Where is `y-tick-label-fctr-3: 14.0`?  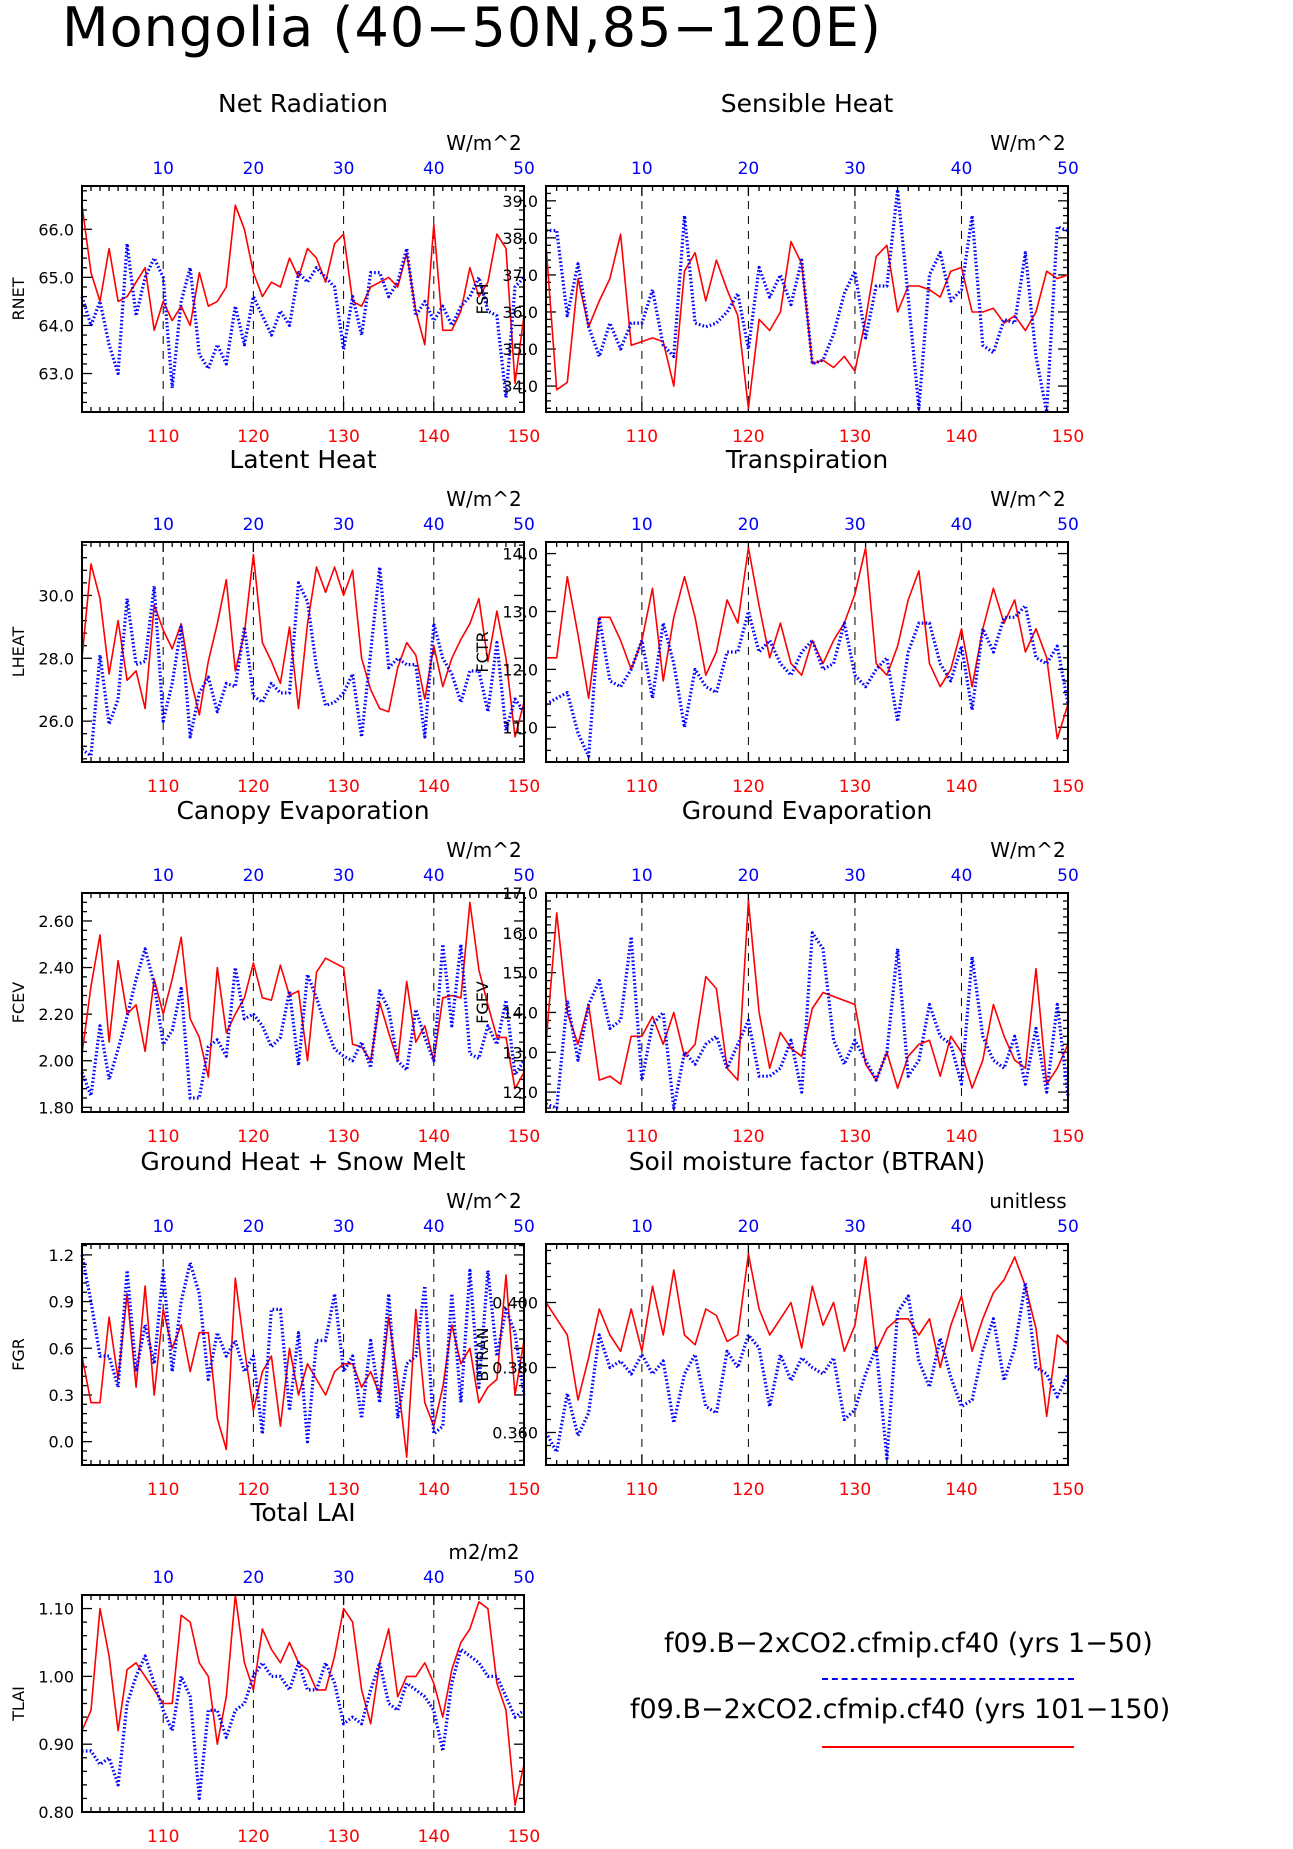
y-tick-label-fctr-3: 14.0 is located at coordinates (520, 554).